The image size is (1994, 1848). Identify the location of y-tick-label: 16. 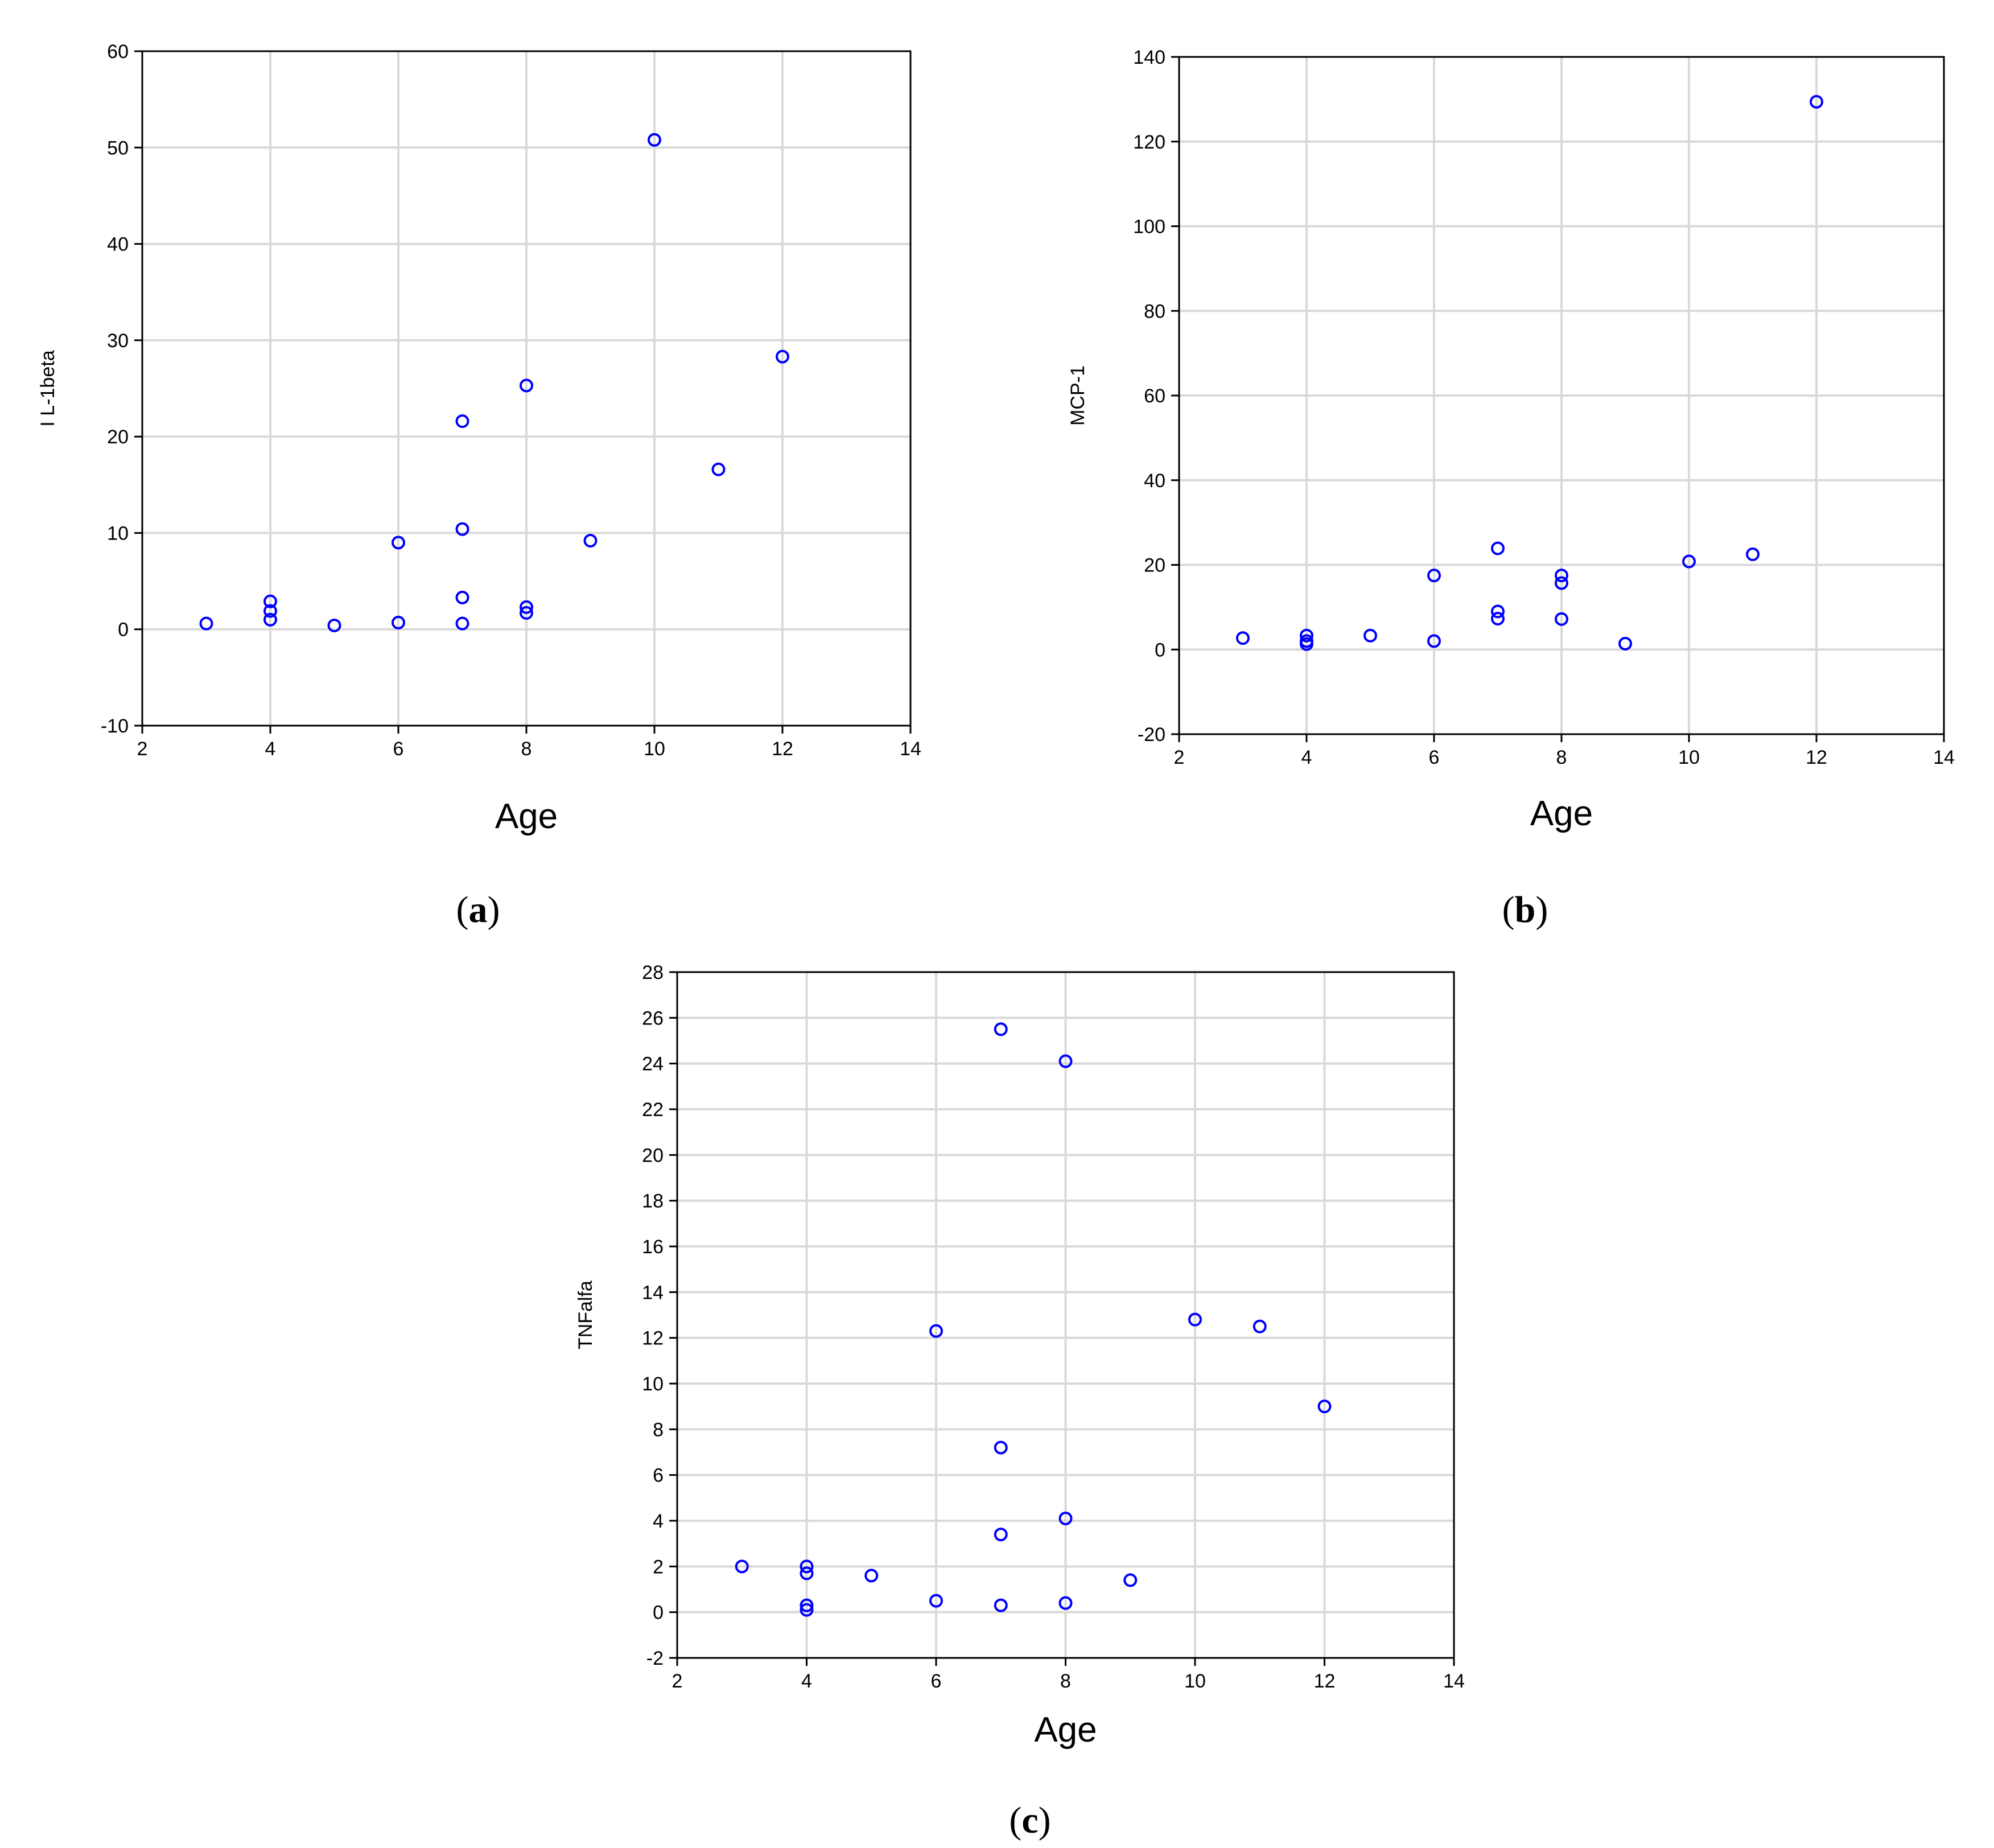
(653, 1247).